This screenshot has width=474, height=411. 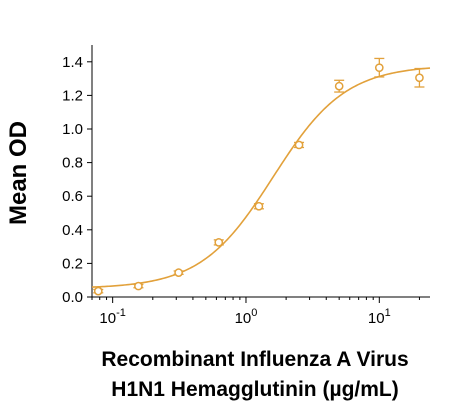 What do you see at coordinates (254, 359) in the screenshot?
I see `x-axis-title-line-1: Recombinant Influenza A Virus` at bounding box center [254, 359].